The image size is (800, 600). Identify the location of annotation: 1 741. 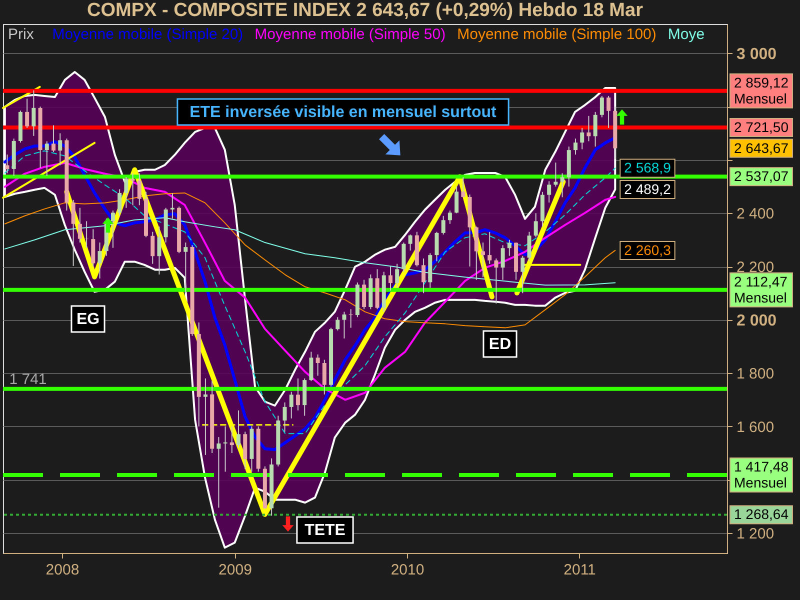
(28, 379).